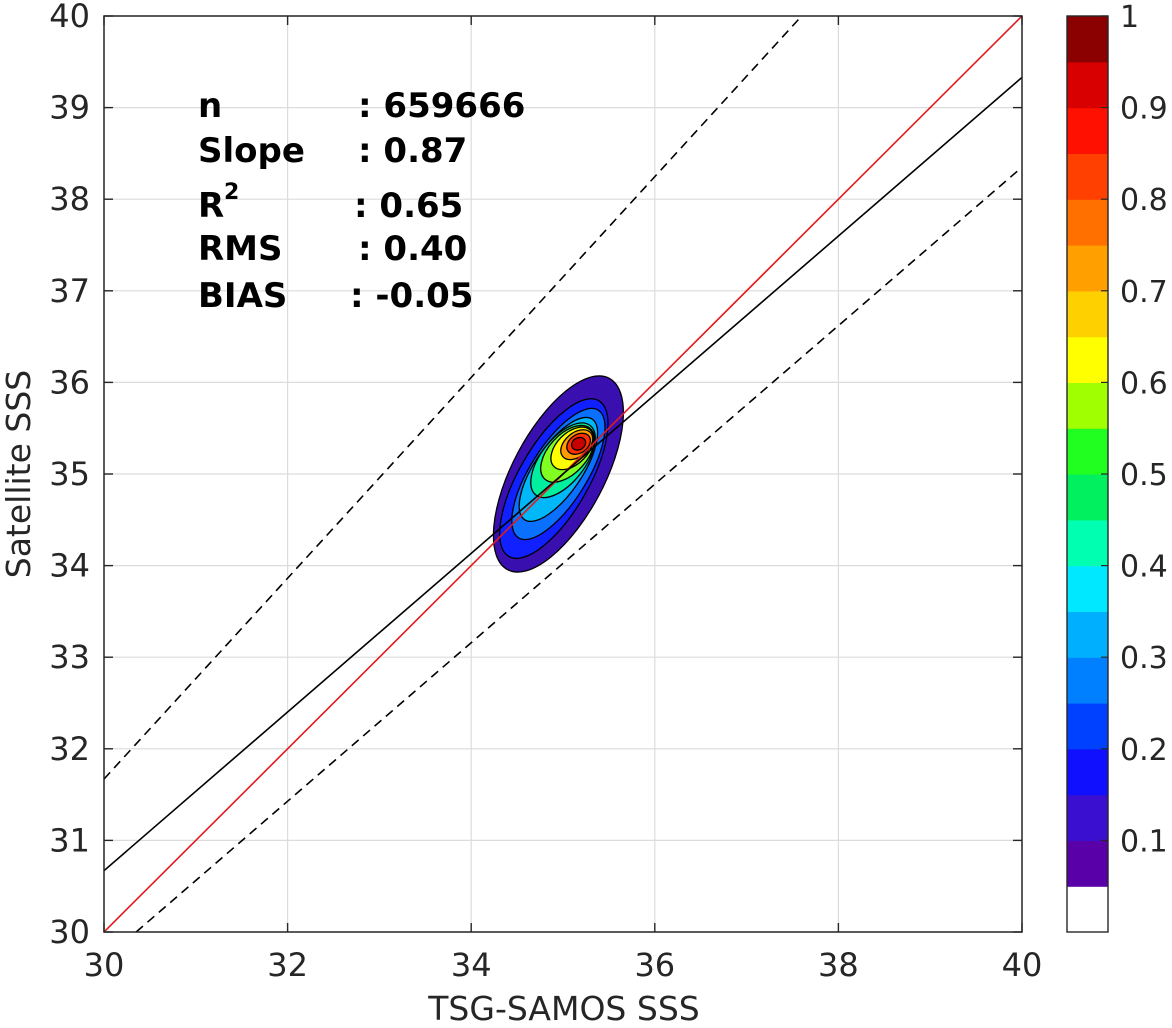 Image resolution: width=1172 pixels, height=1028 pixels. What do you see at coordinates (1129, 17) in the screenshot?
I see `colorbar-tick-label: 1` at bounding box center [1129, 17].